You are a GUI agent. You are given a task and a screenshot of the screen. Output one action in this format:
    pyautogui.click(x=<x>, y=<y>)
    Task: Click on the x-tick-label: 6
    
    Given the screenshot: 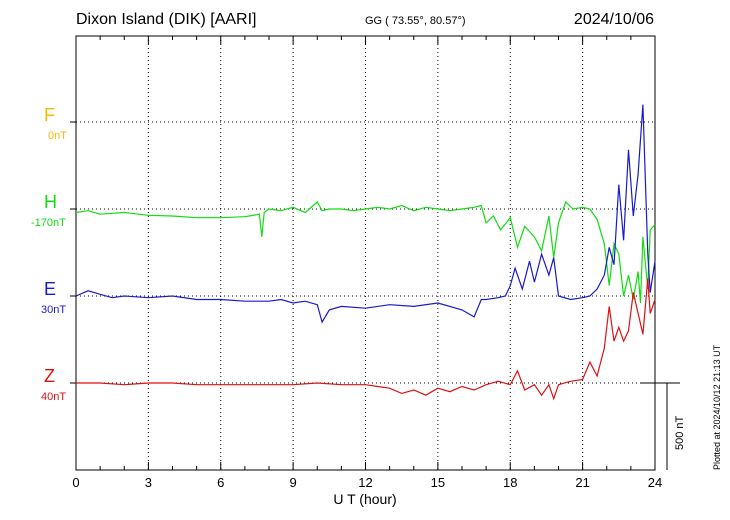 What is the action you would take?
    pyautogui.click(x=220, y=482)
    